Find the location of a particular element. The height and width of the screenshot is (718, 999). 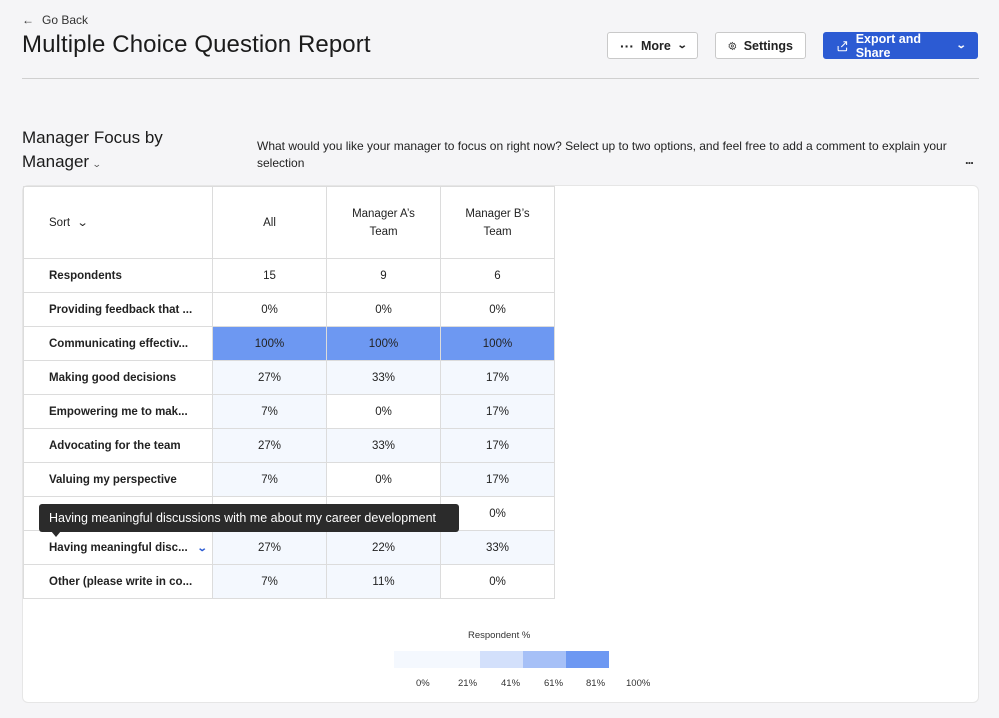

legend-tick: 81% is located at coordinates (596, 683).